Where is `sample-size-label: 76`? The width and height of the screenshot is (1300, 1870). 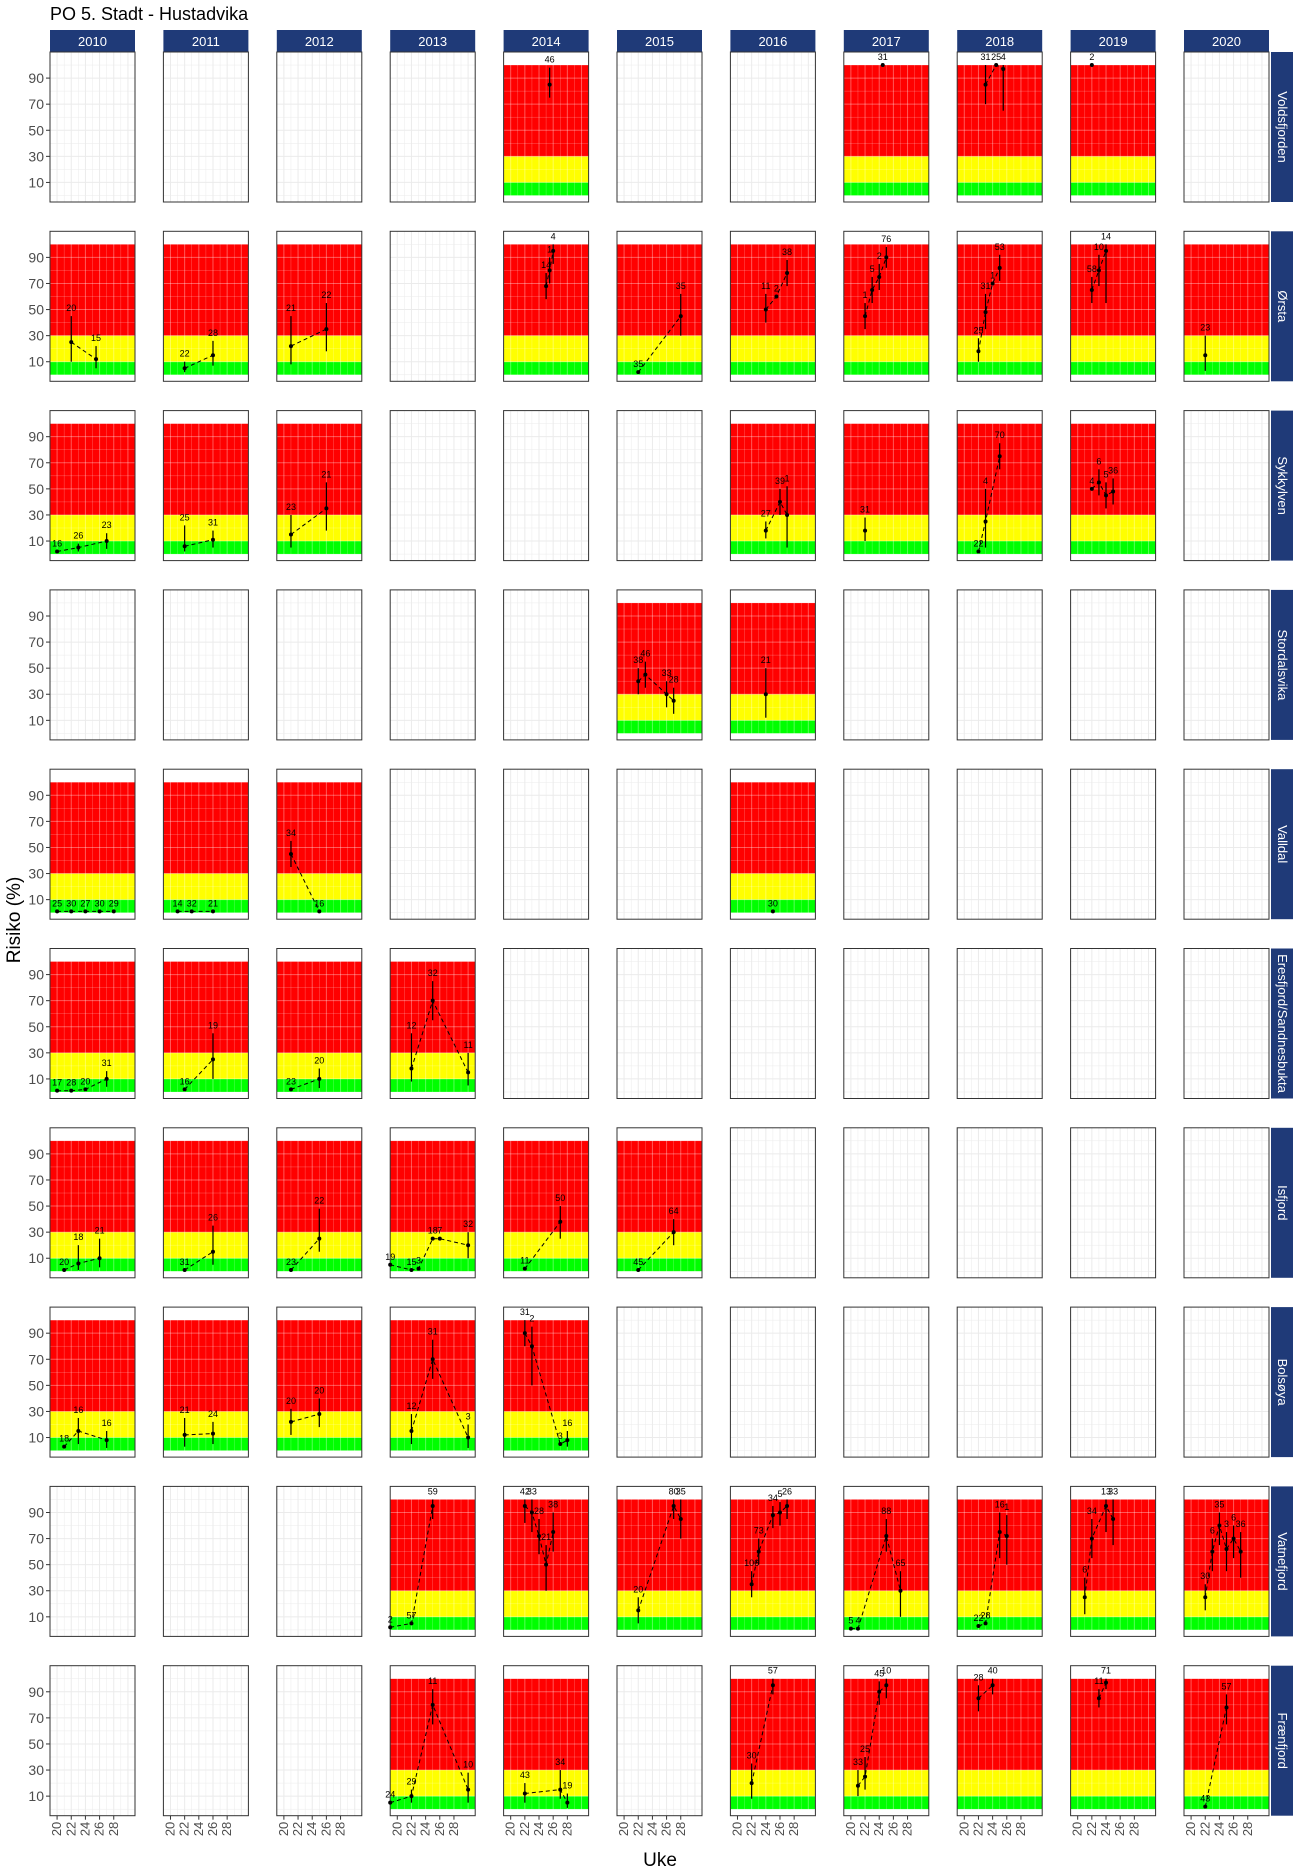 sample-size-label: 76 is located at coordinates (886, 239).